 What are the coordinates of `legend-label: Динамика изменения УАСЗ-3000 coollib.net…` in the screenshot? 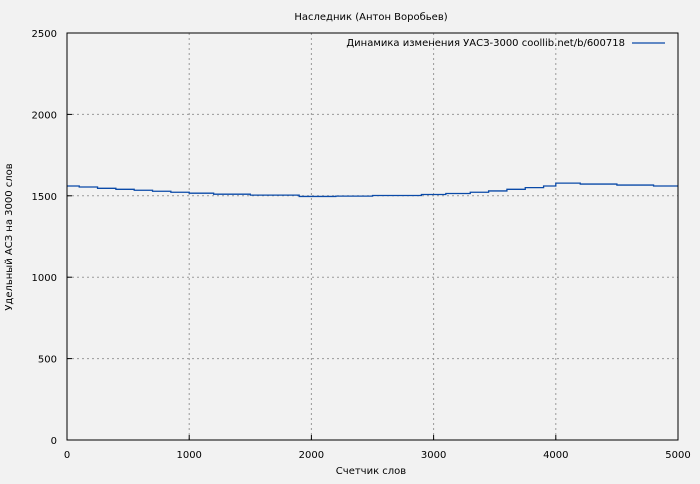 It's located at (485, 43).